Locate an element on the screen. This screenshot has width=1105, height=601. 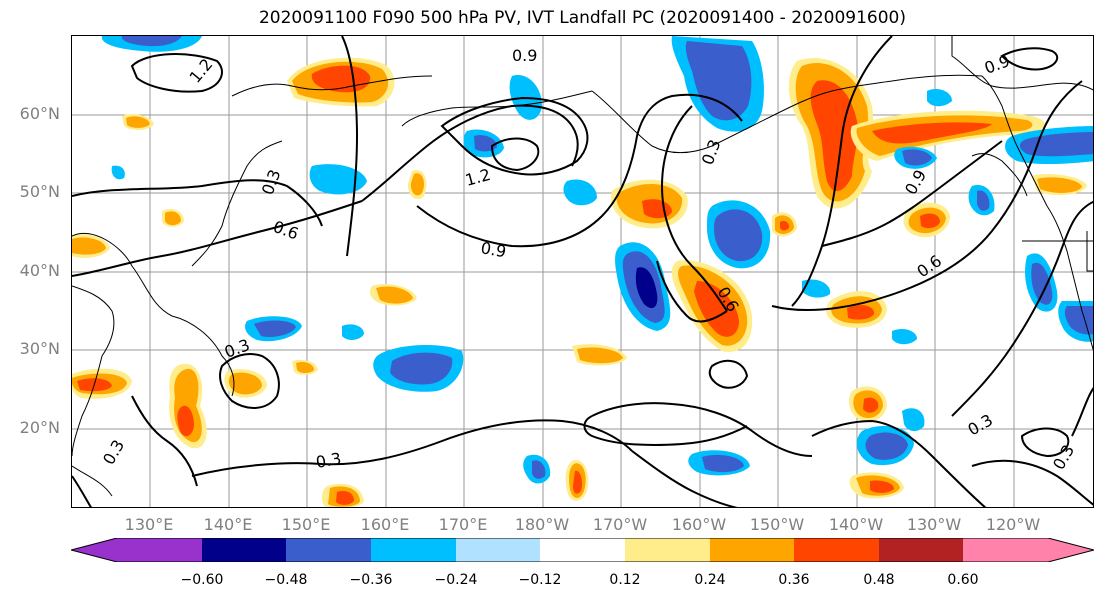
colorbar-tick-label: −0.24 is located at coordinates (456, 580).